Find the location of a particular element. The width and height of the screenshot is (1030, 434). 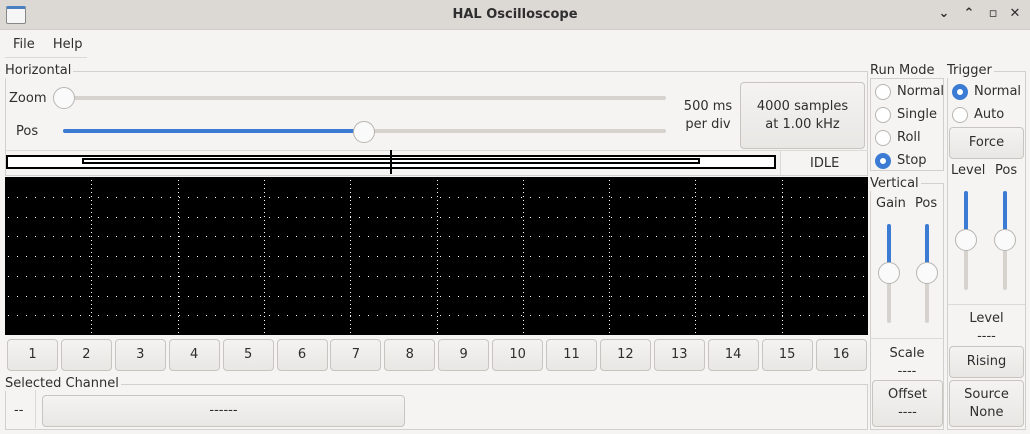

channel-button-13: 13 is located at coordinates (679, 355).